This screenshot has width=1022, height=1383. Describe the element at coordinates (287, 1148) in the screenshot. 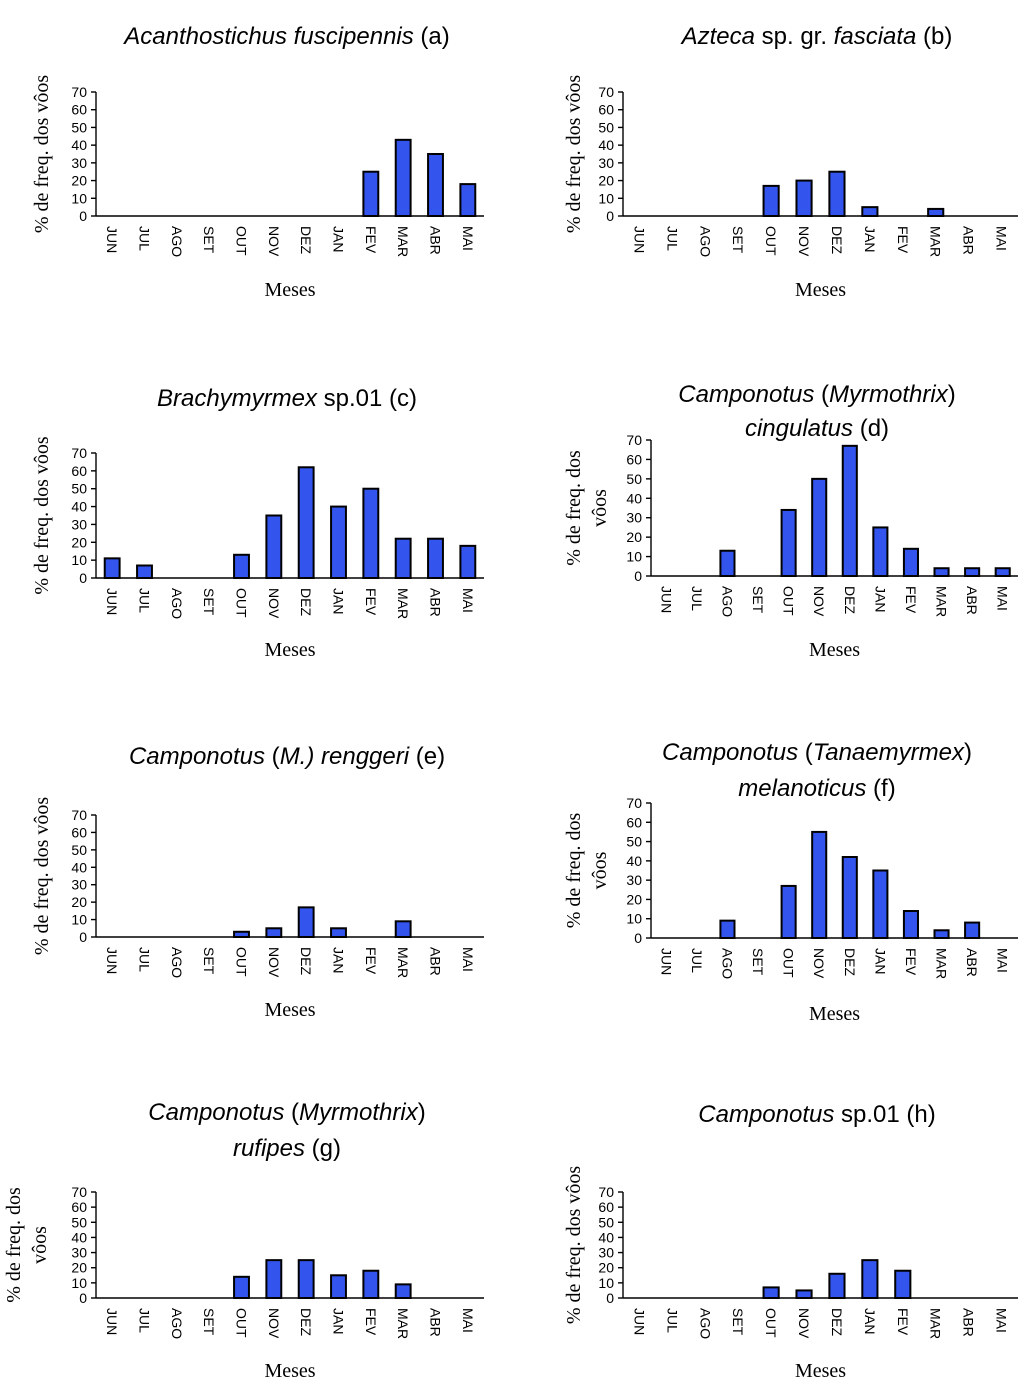

I see `chart-title-line: rufipes (g)` at that location.